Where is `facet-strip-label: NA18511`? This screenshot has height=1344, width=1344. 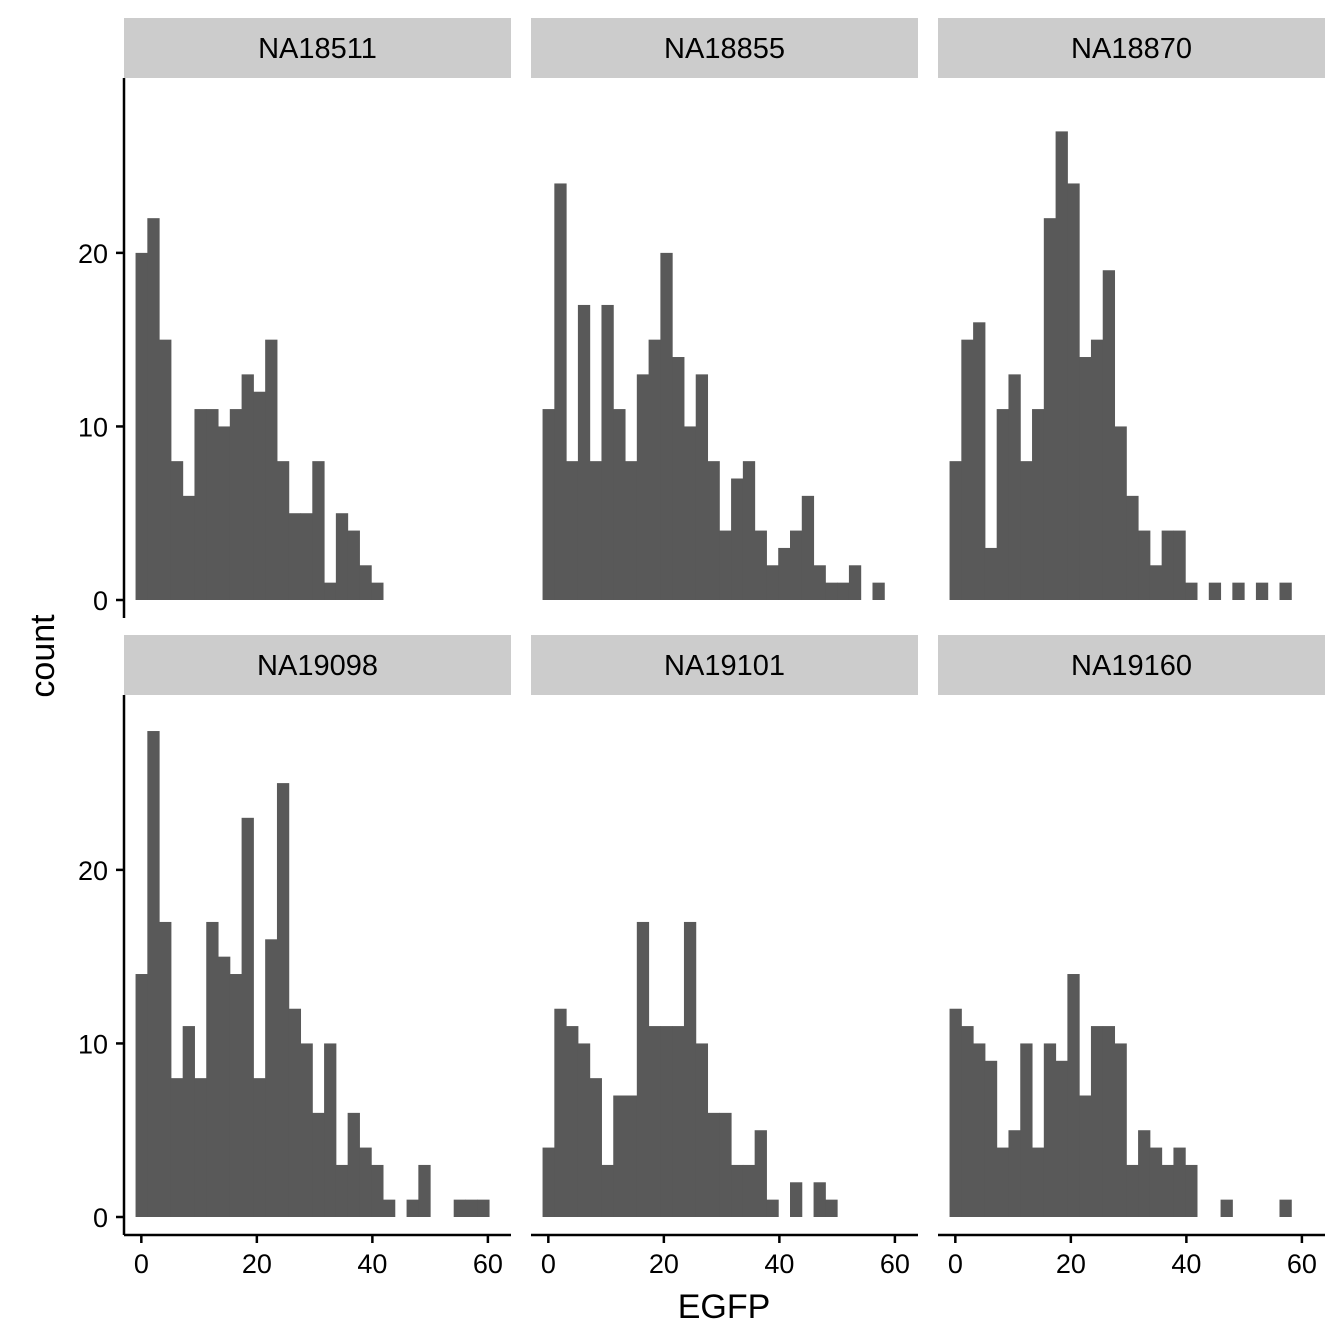 facet-strip-label: NA18511 is located at coordinates (317, 49).